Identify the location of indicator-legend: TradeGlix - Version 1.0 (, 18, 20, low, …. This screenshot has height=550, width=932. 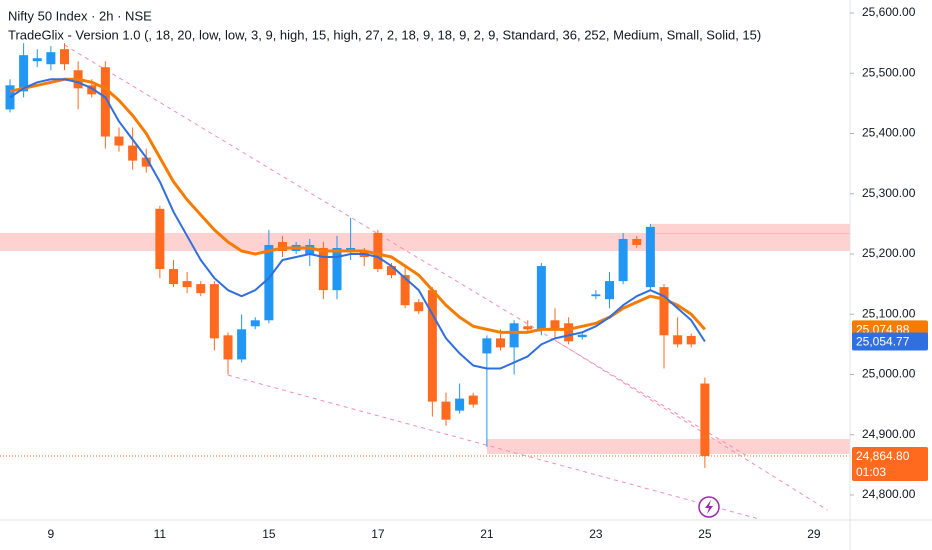
(384, 34).